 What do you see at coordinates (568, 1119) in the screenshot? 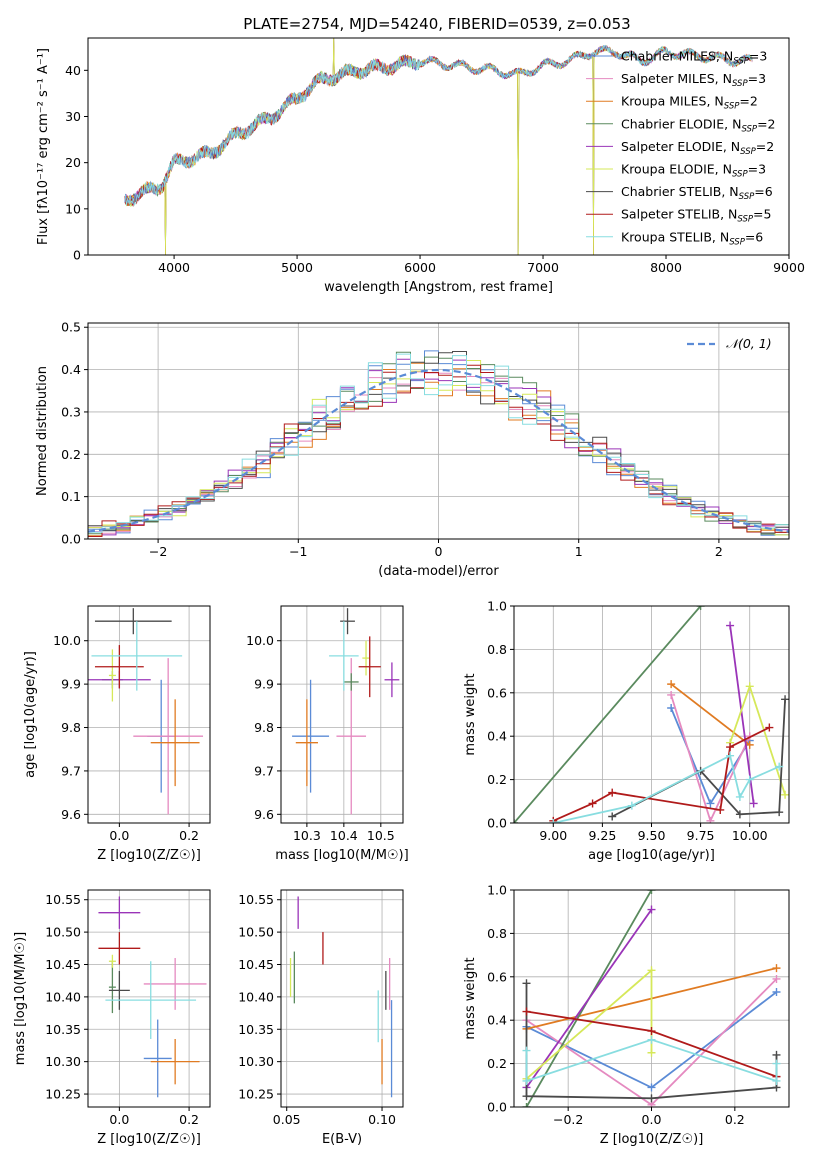
I see `x-tick-label: −0.2` at bounding box center [568, 1119].